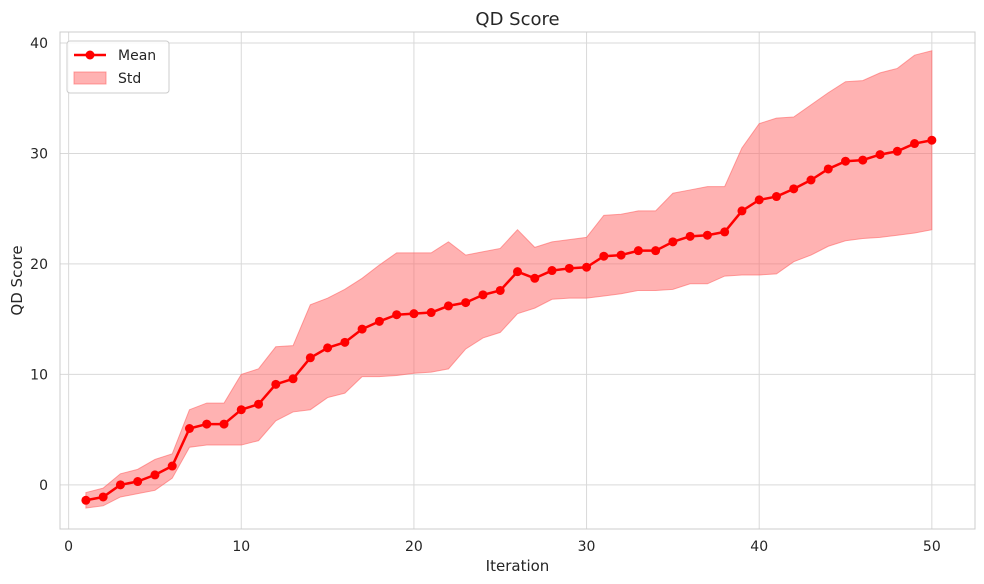  I want to click on legend: Mean Std, so click(118, 67).